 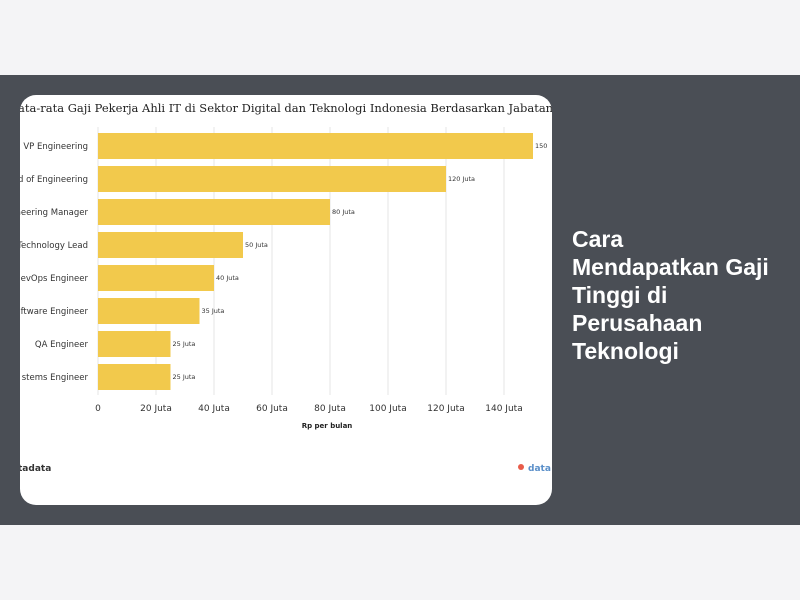 I want to click on category-label: d of Engineering, so click(x=54, y=180).